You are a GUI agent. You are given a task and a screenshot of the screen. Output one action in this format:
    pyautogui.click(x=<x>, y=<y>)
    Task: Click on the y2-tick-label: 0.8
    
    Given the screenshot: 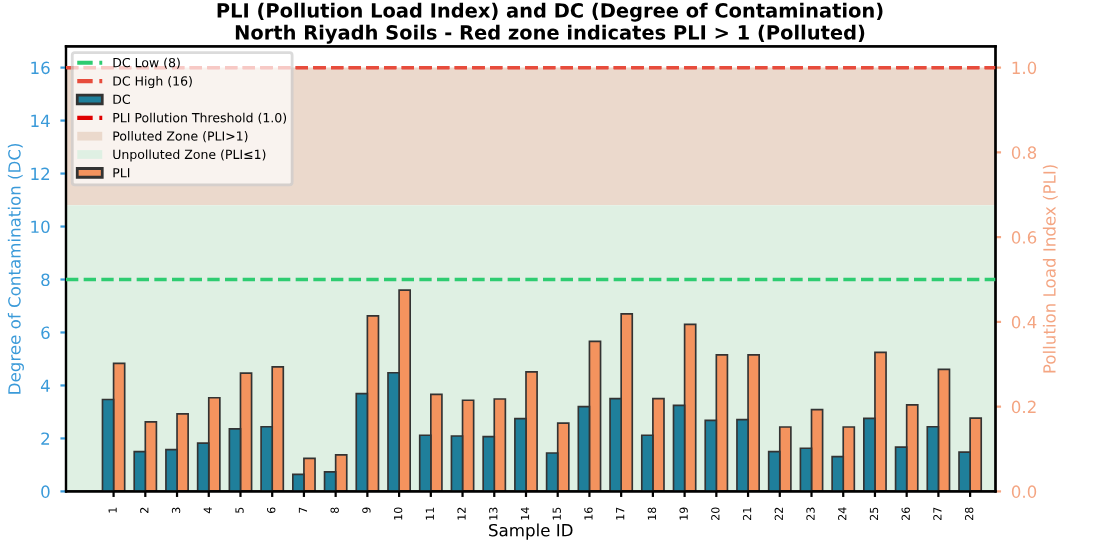 What is the action you would take?
    pyautogui.click(x=1024, y=152)
    